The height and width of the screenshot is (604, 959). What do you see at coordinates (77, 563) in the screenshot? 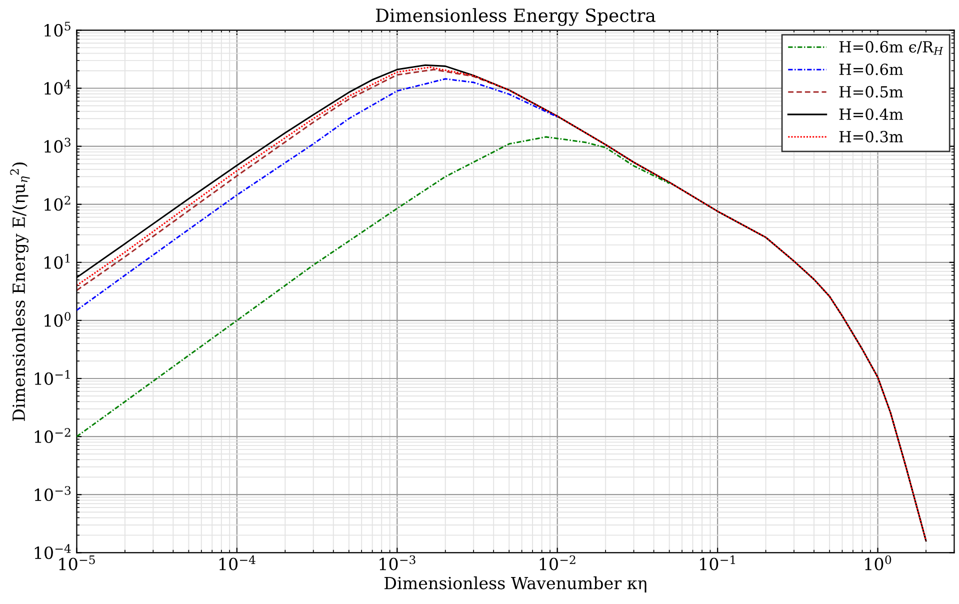
I see `x-tick-label: 10$^{−5}$` at bounding box center [77, 563].